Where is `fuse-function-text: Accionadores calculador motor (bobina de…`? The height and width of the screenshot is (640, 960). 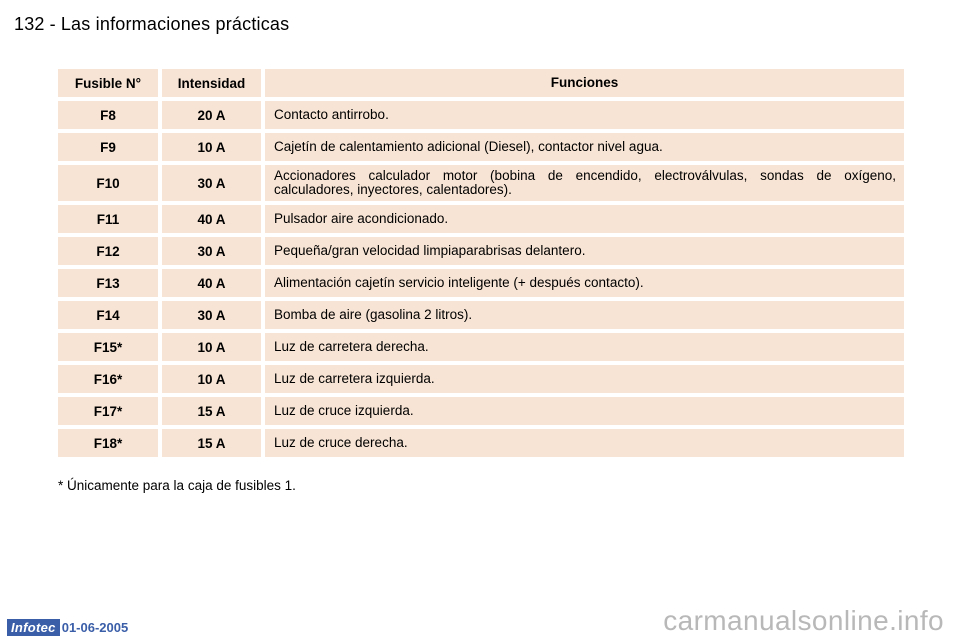 fuse-function-text: Accionadores calculador motor (bobina de… is located at coordinates (585, 182).